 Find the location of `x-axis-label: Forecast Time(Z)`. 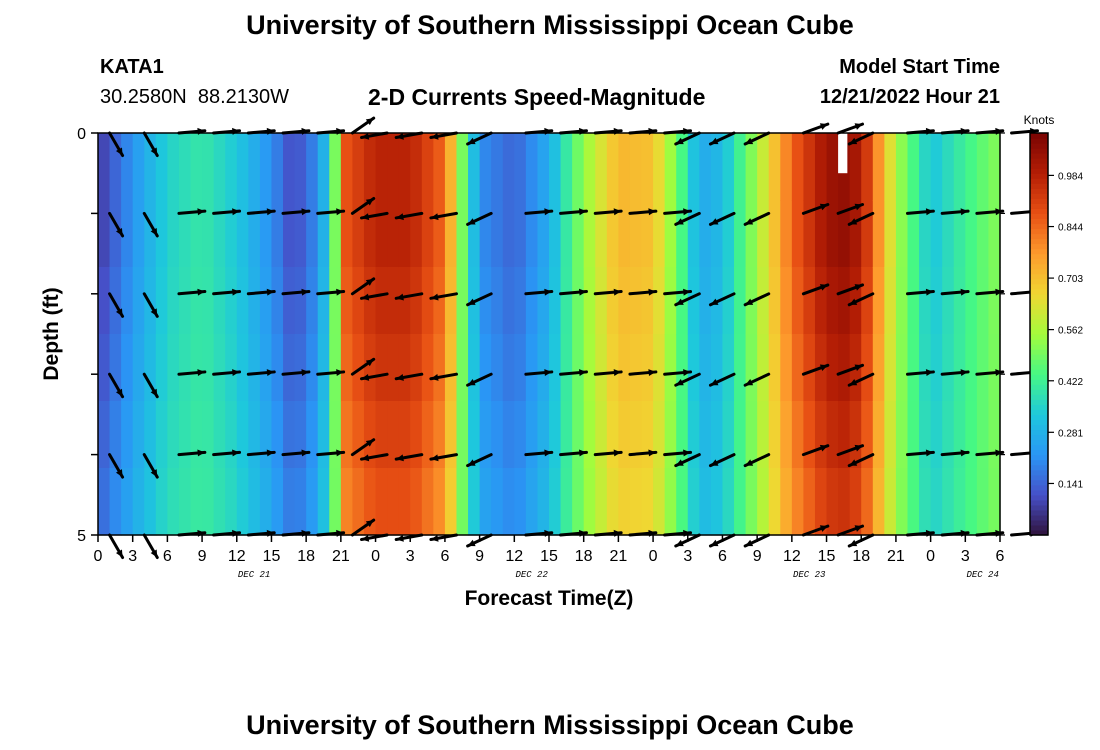

x-axis-label: Forecast Time(Z) is located at coordinates (549, 598).